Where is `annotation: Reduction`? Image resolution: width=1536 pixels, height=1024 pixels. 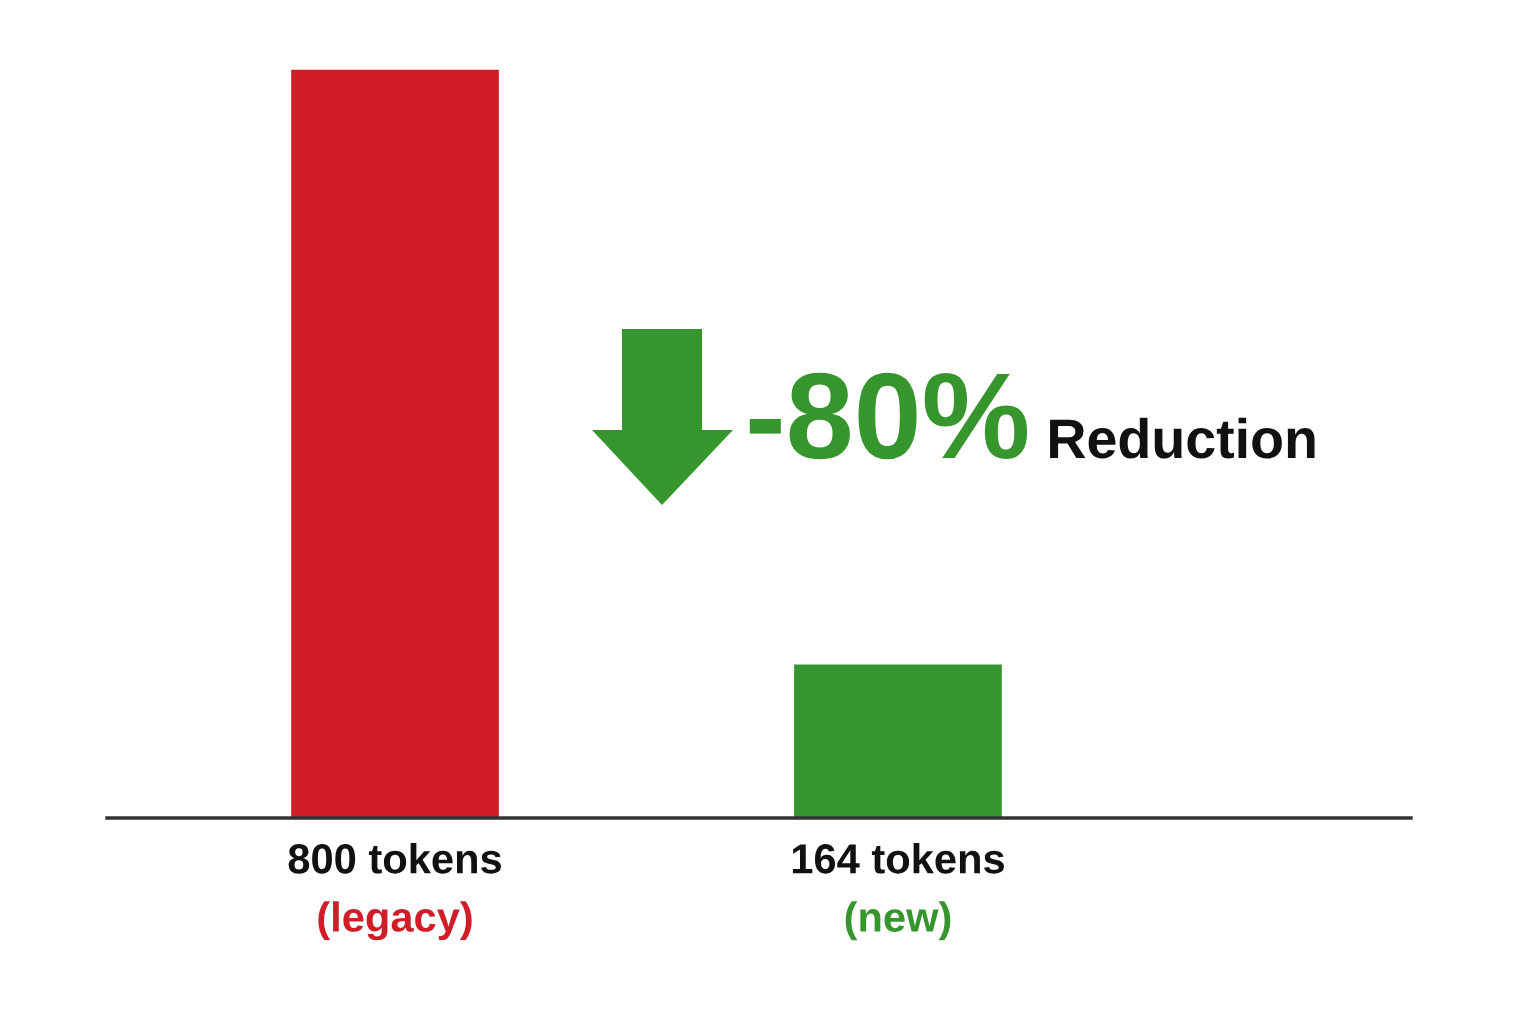
annotation: Reduction is located at coordinates (1182, 438).